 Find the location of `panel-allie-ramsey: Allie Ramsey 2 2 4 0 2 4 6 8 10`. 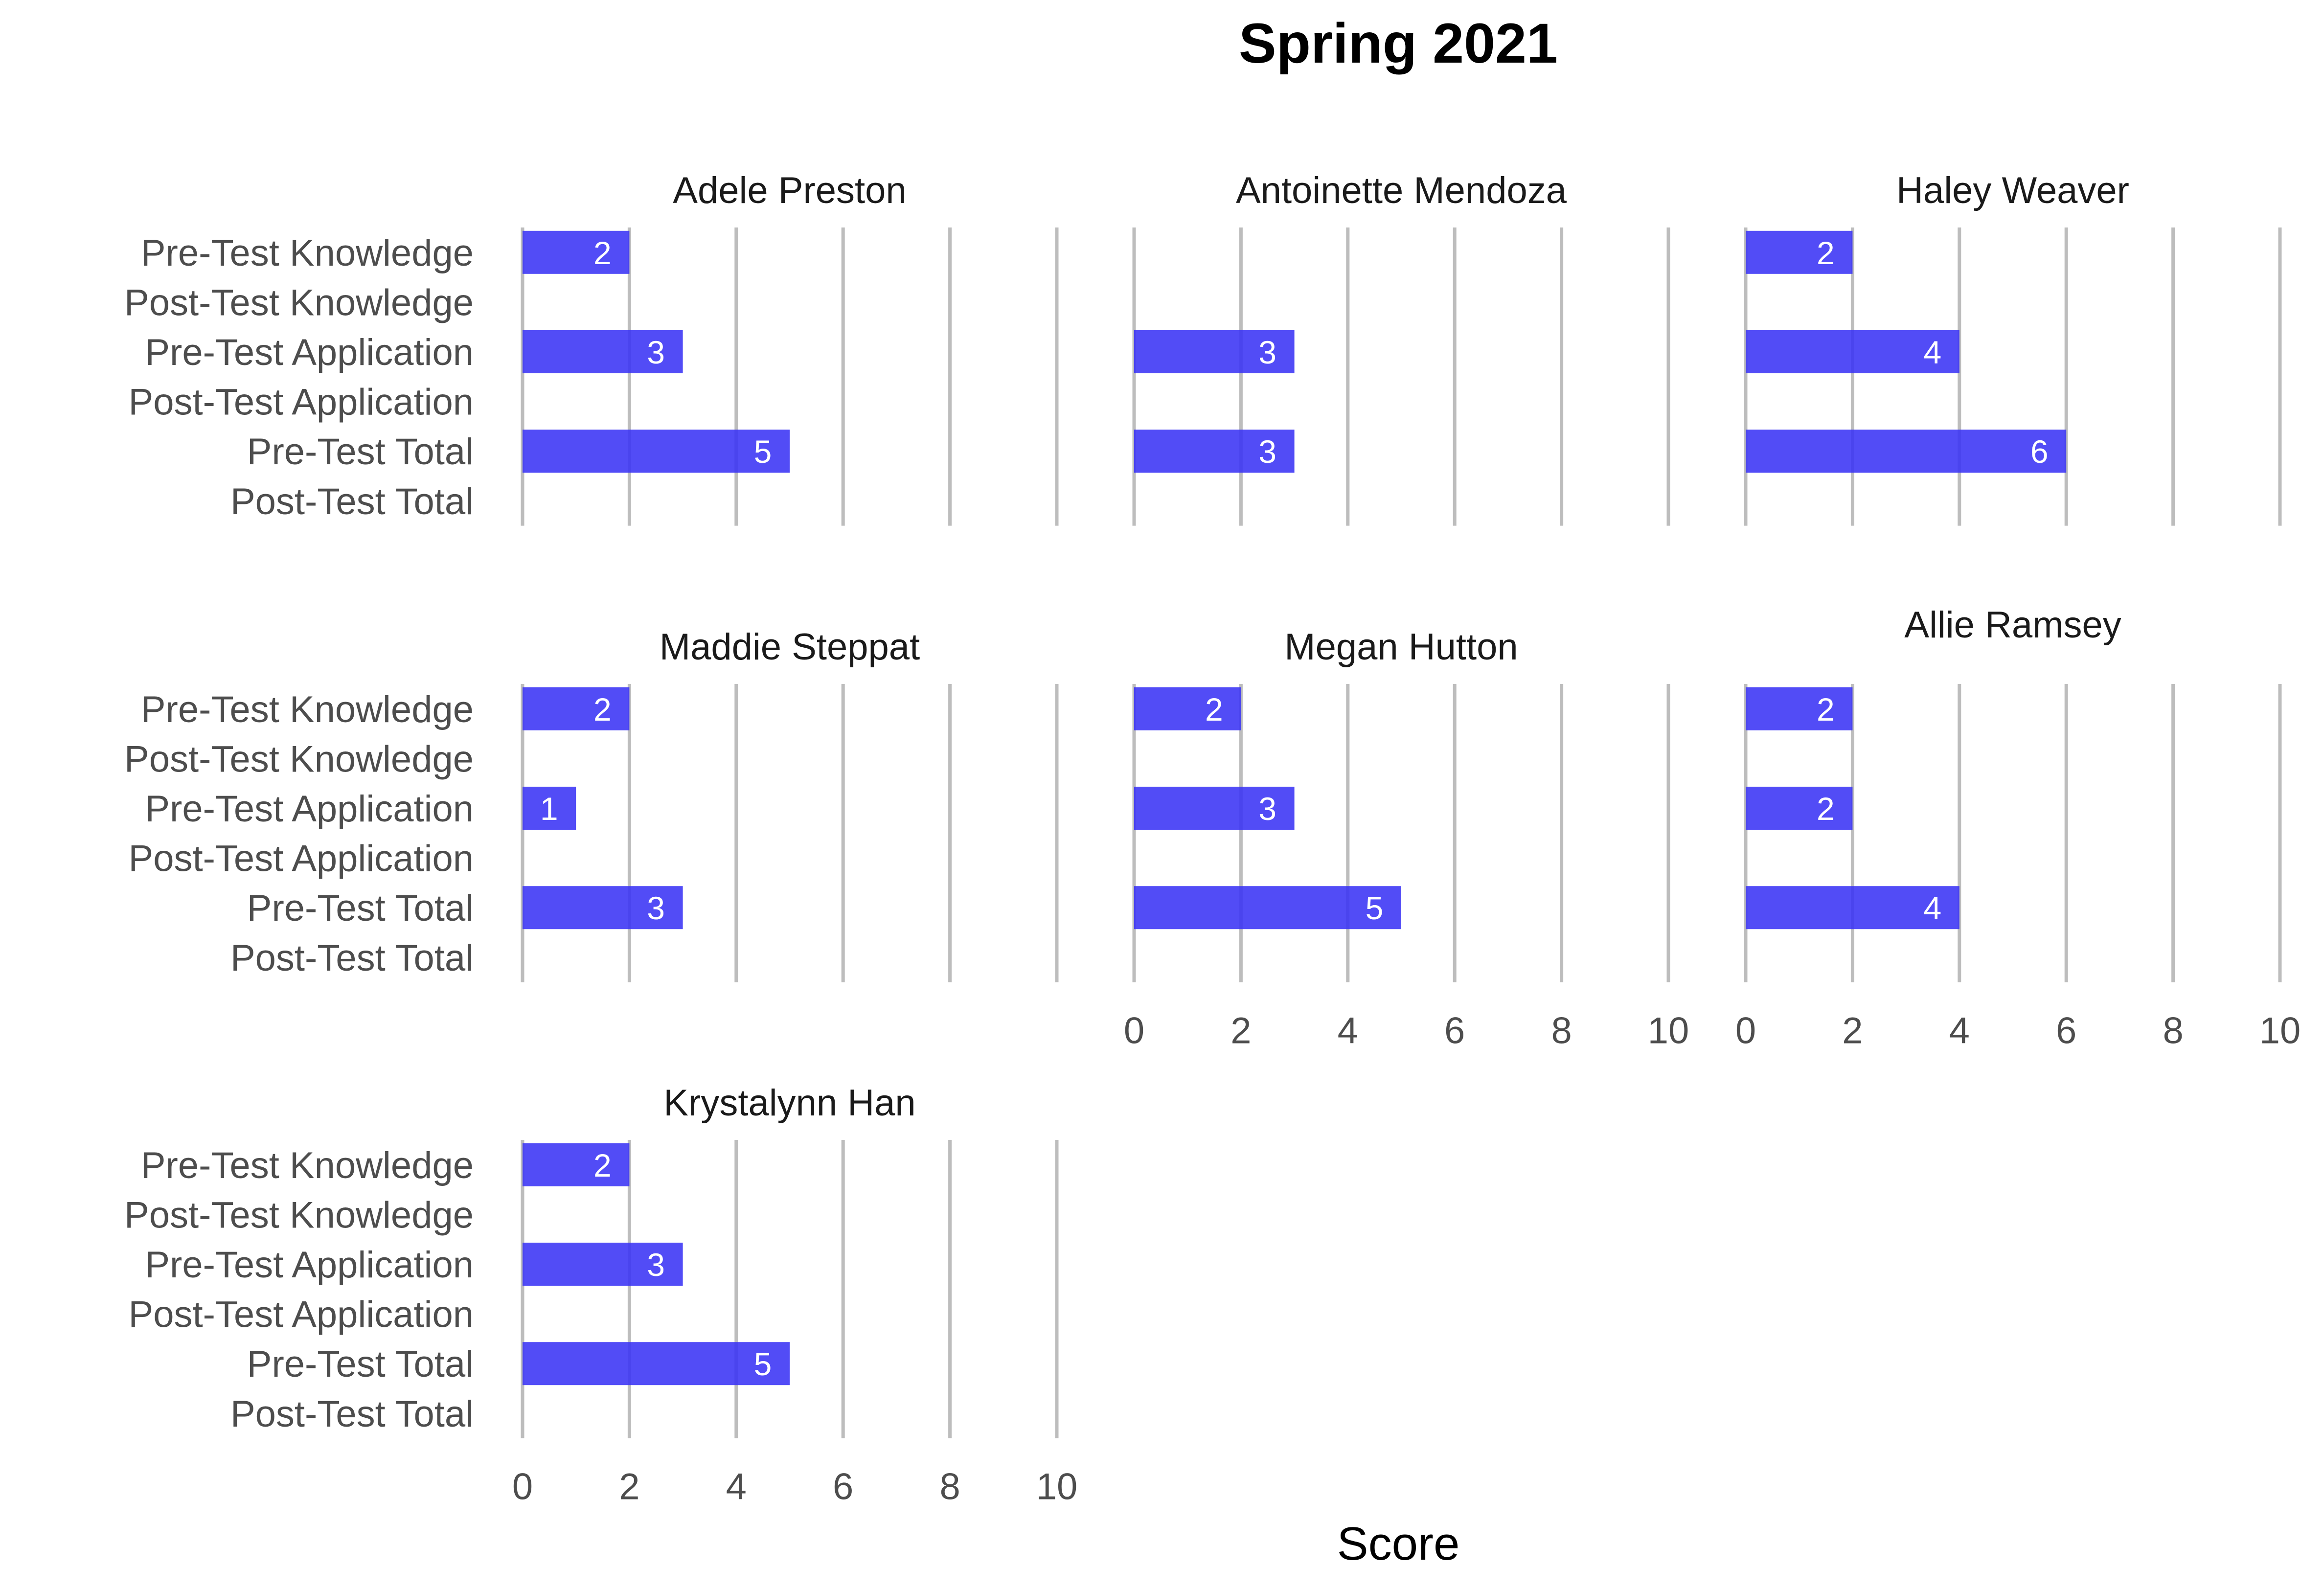

panel-allie-ramsey: Allie Ramsey 2 2 4 0 2 4 6 8 10 is located at coordinates (2018, 828).